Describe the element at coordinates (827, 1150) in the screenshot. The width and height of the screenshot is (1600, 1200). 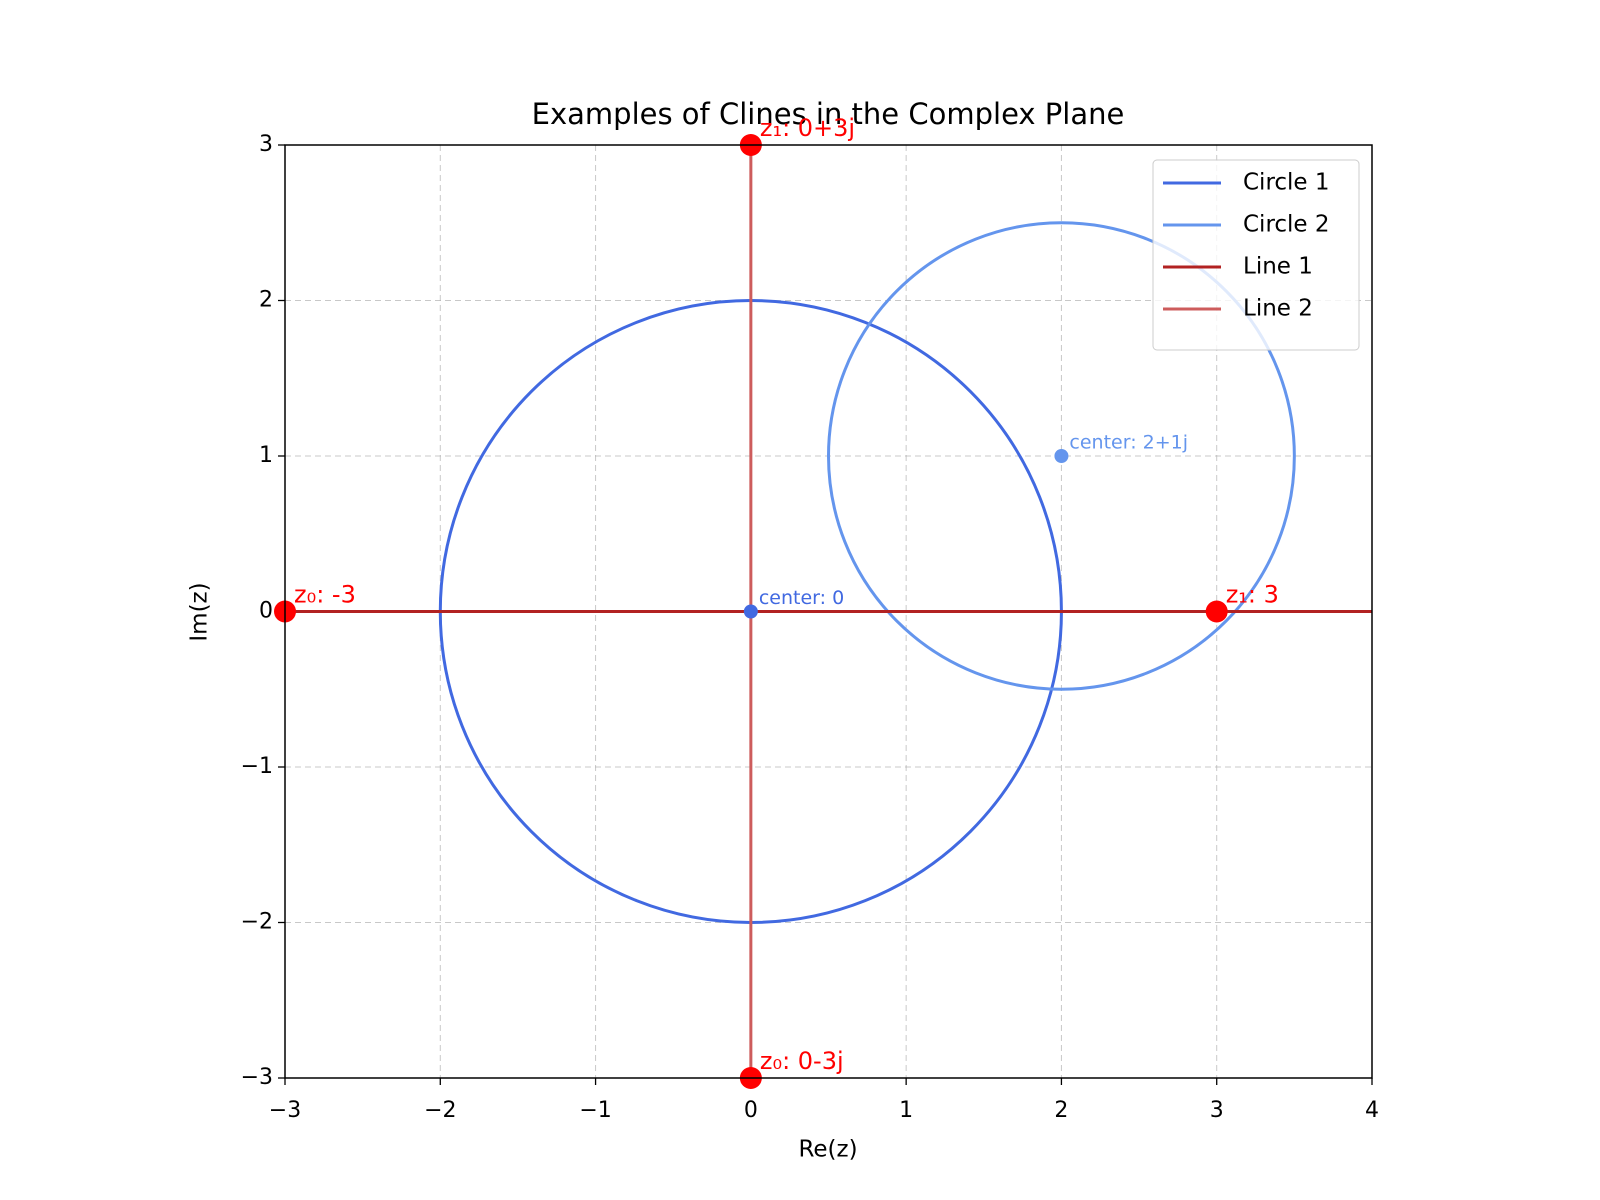
I see `x-axis-label: Re(z)` at that location.